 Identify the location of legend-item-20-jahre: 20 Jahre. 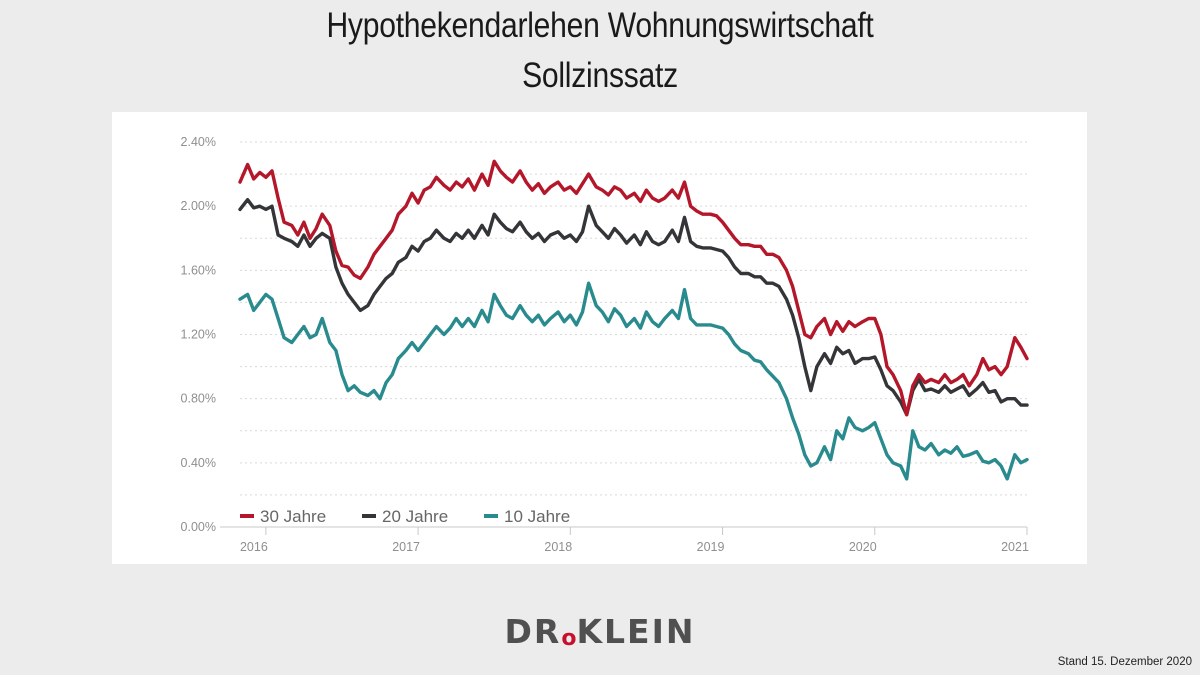
(405, 516).